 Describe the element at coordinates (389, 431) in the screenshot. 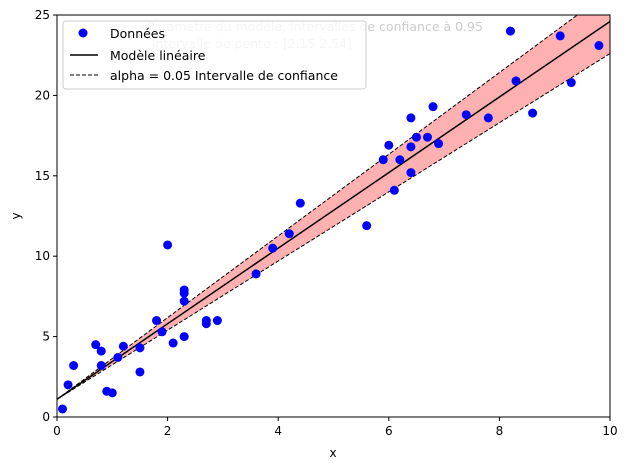

I see `x-tick-label: 6` at that location.